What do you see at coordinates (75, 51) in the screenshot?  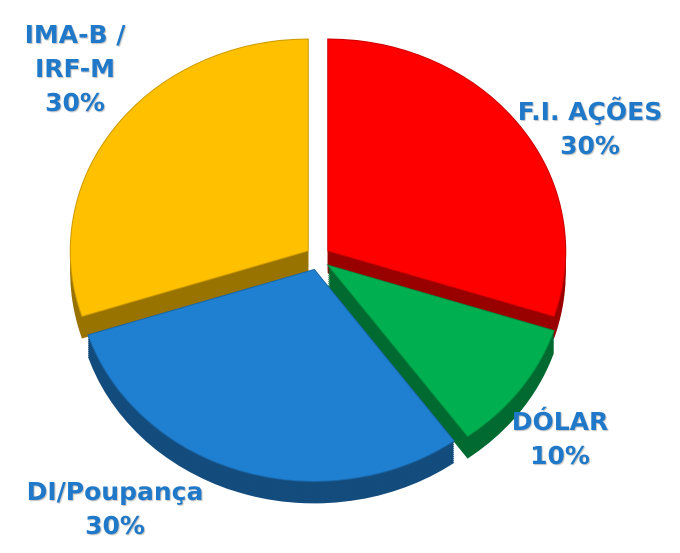 I see `category-label: IMA-B / IRF-M` at bounding box center [75, 51].